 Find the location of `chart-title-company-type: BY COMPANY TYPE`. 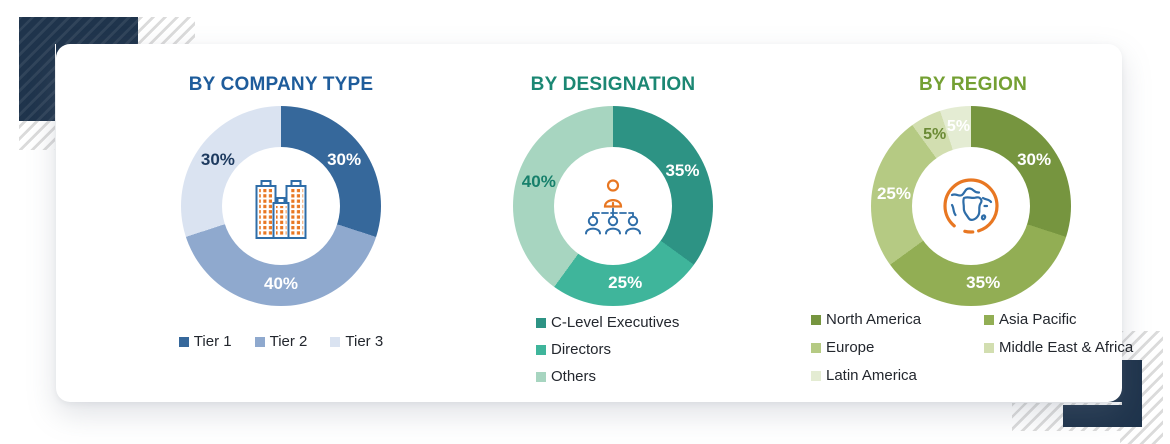

chart-title-company-type: BY COMPANY TYPE is located at coordinates (281, 84).